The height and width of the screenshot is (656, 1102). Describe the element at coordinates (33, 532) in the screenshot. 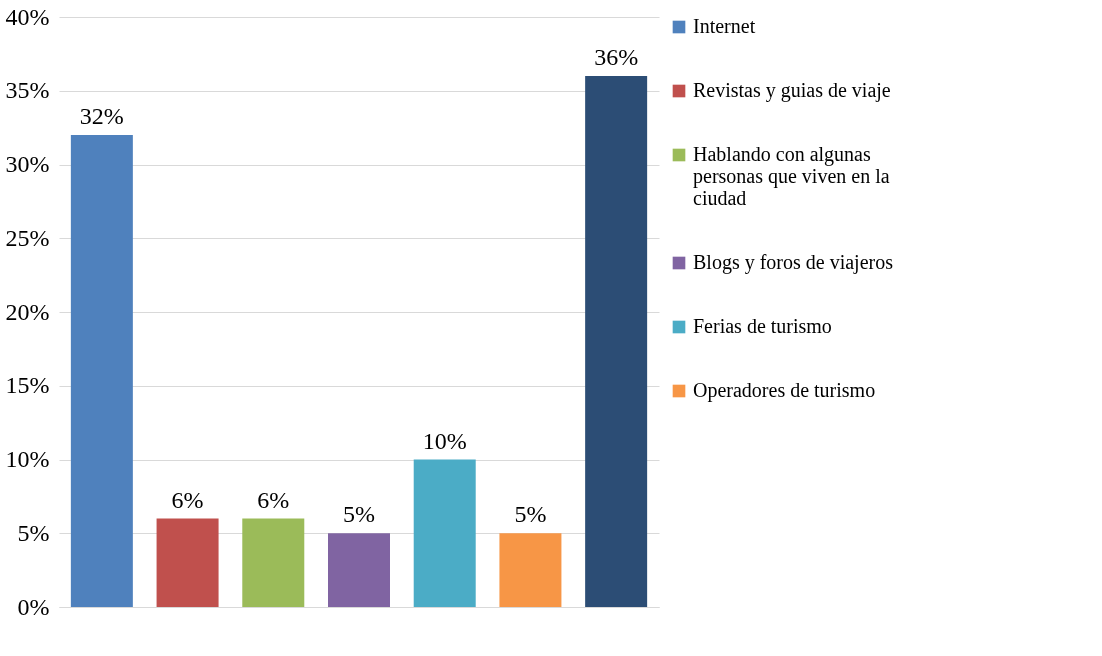

I see `y-tick-label: 5%` at that location.